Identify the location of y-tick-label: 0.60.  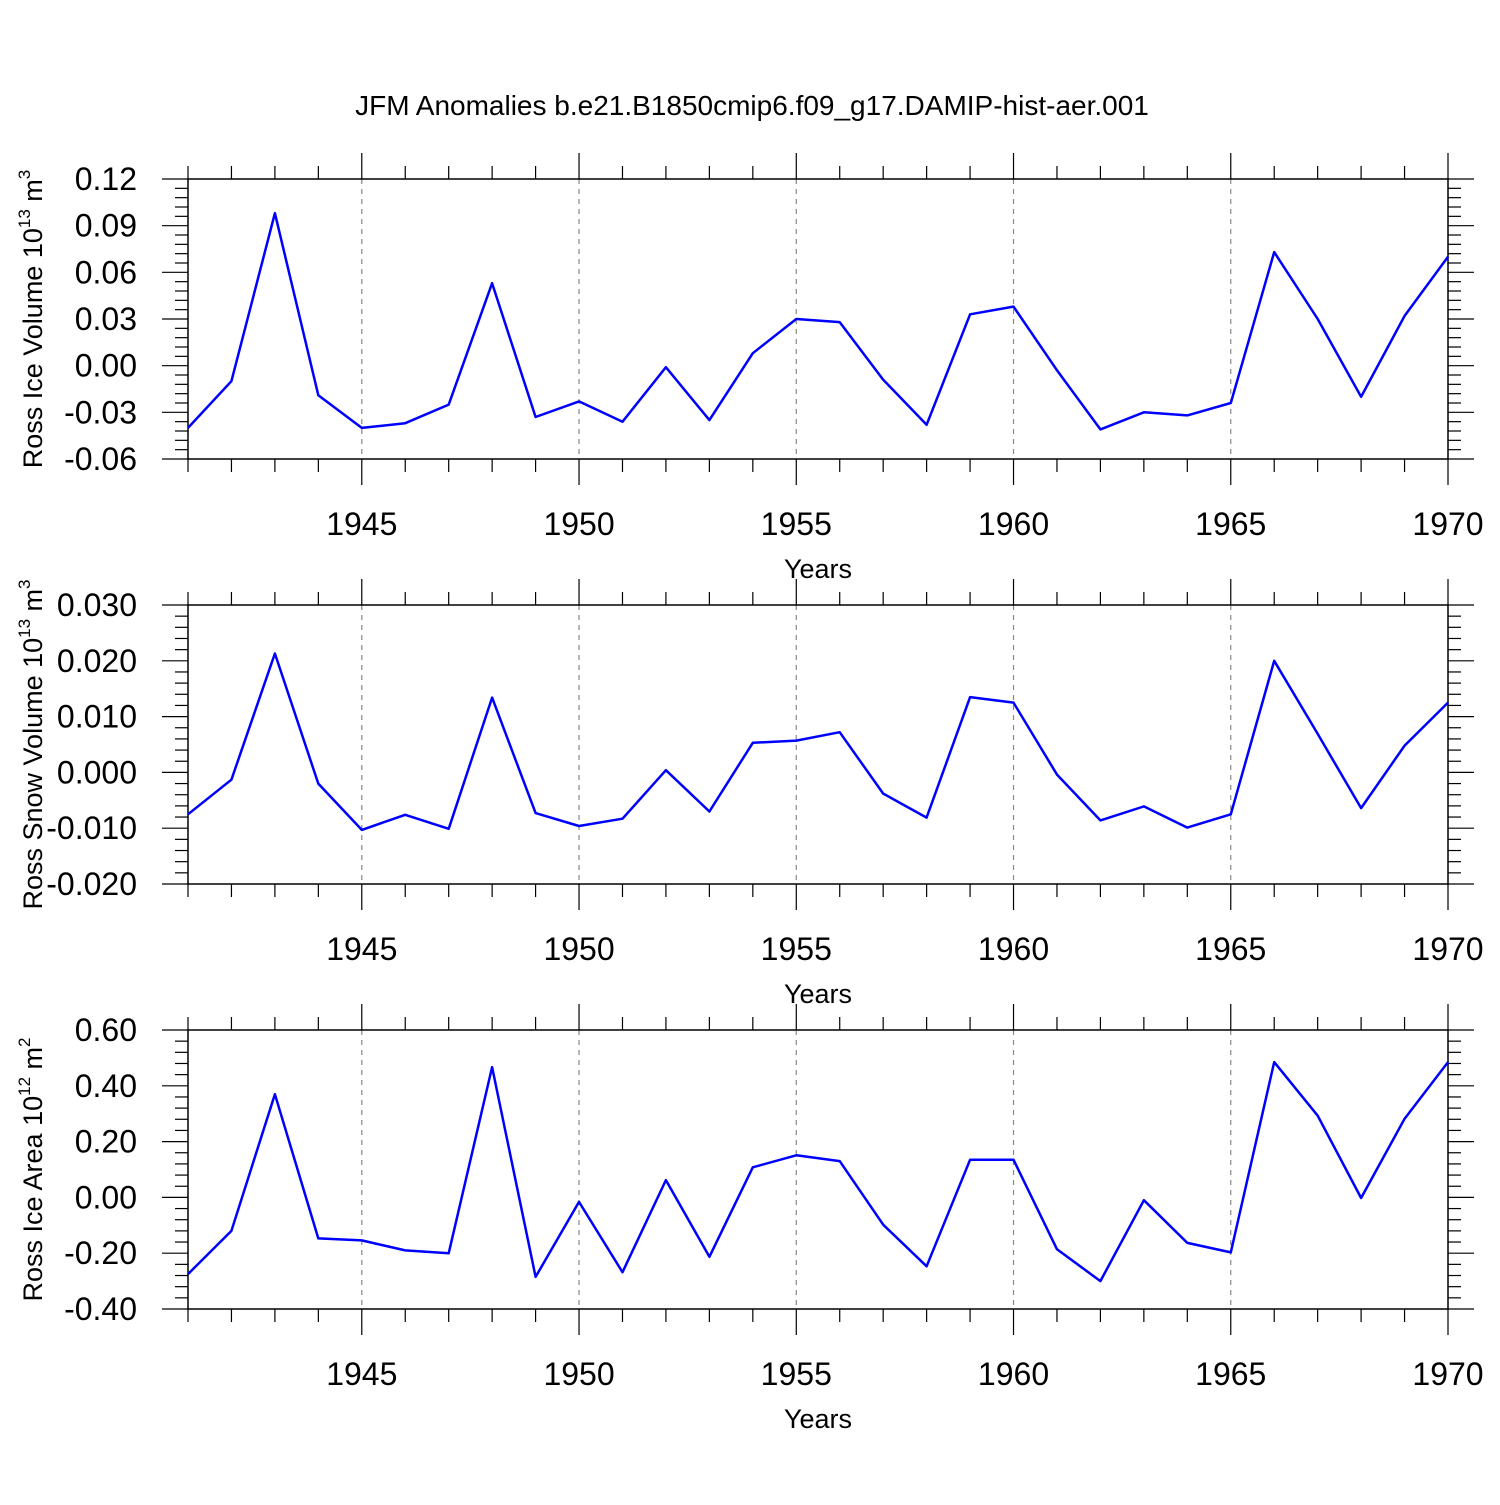
(106, 1030).